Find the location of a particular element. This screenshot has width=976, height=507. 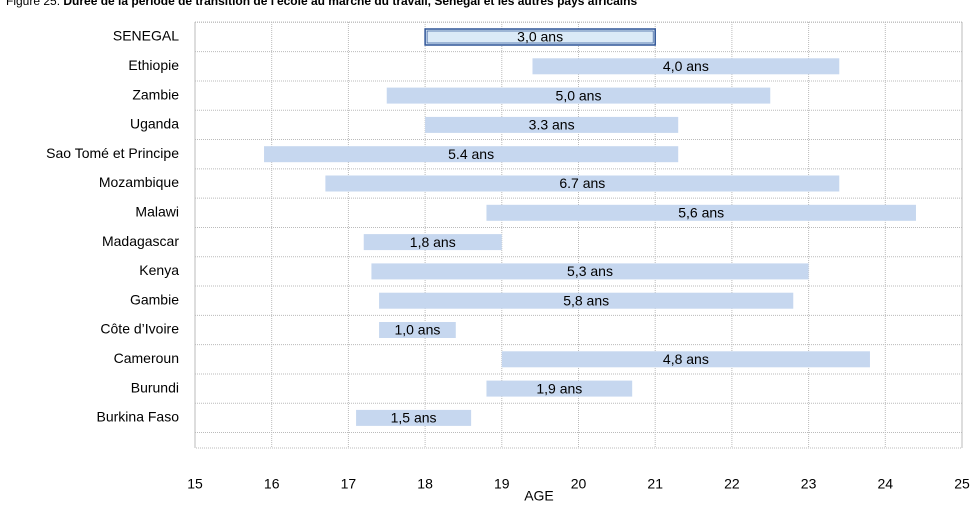

duration-label: 4,8 ans is located at coordinates (686, 359).